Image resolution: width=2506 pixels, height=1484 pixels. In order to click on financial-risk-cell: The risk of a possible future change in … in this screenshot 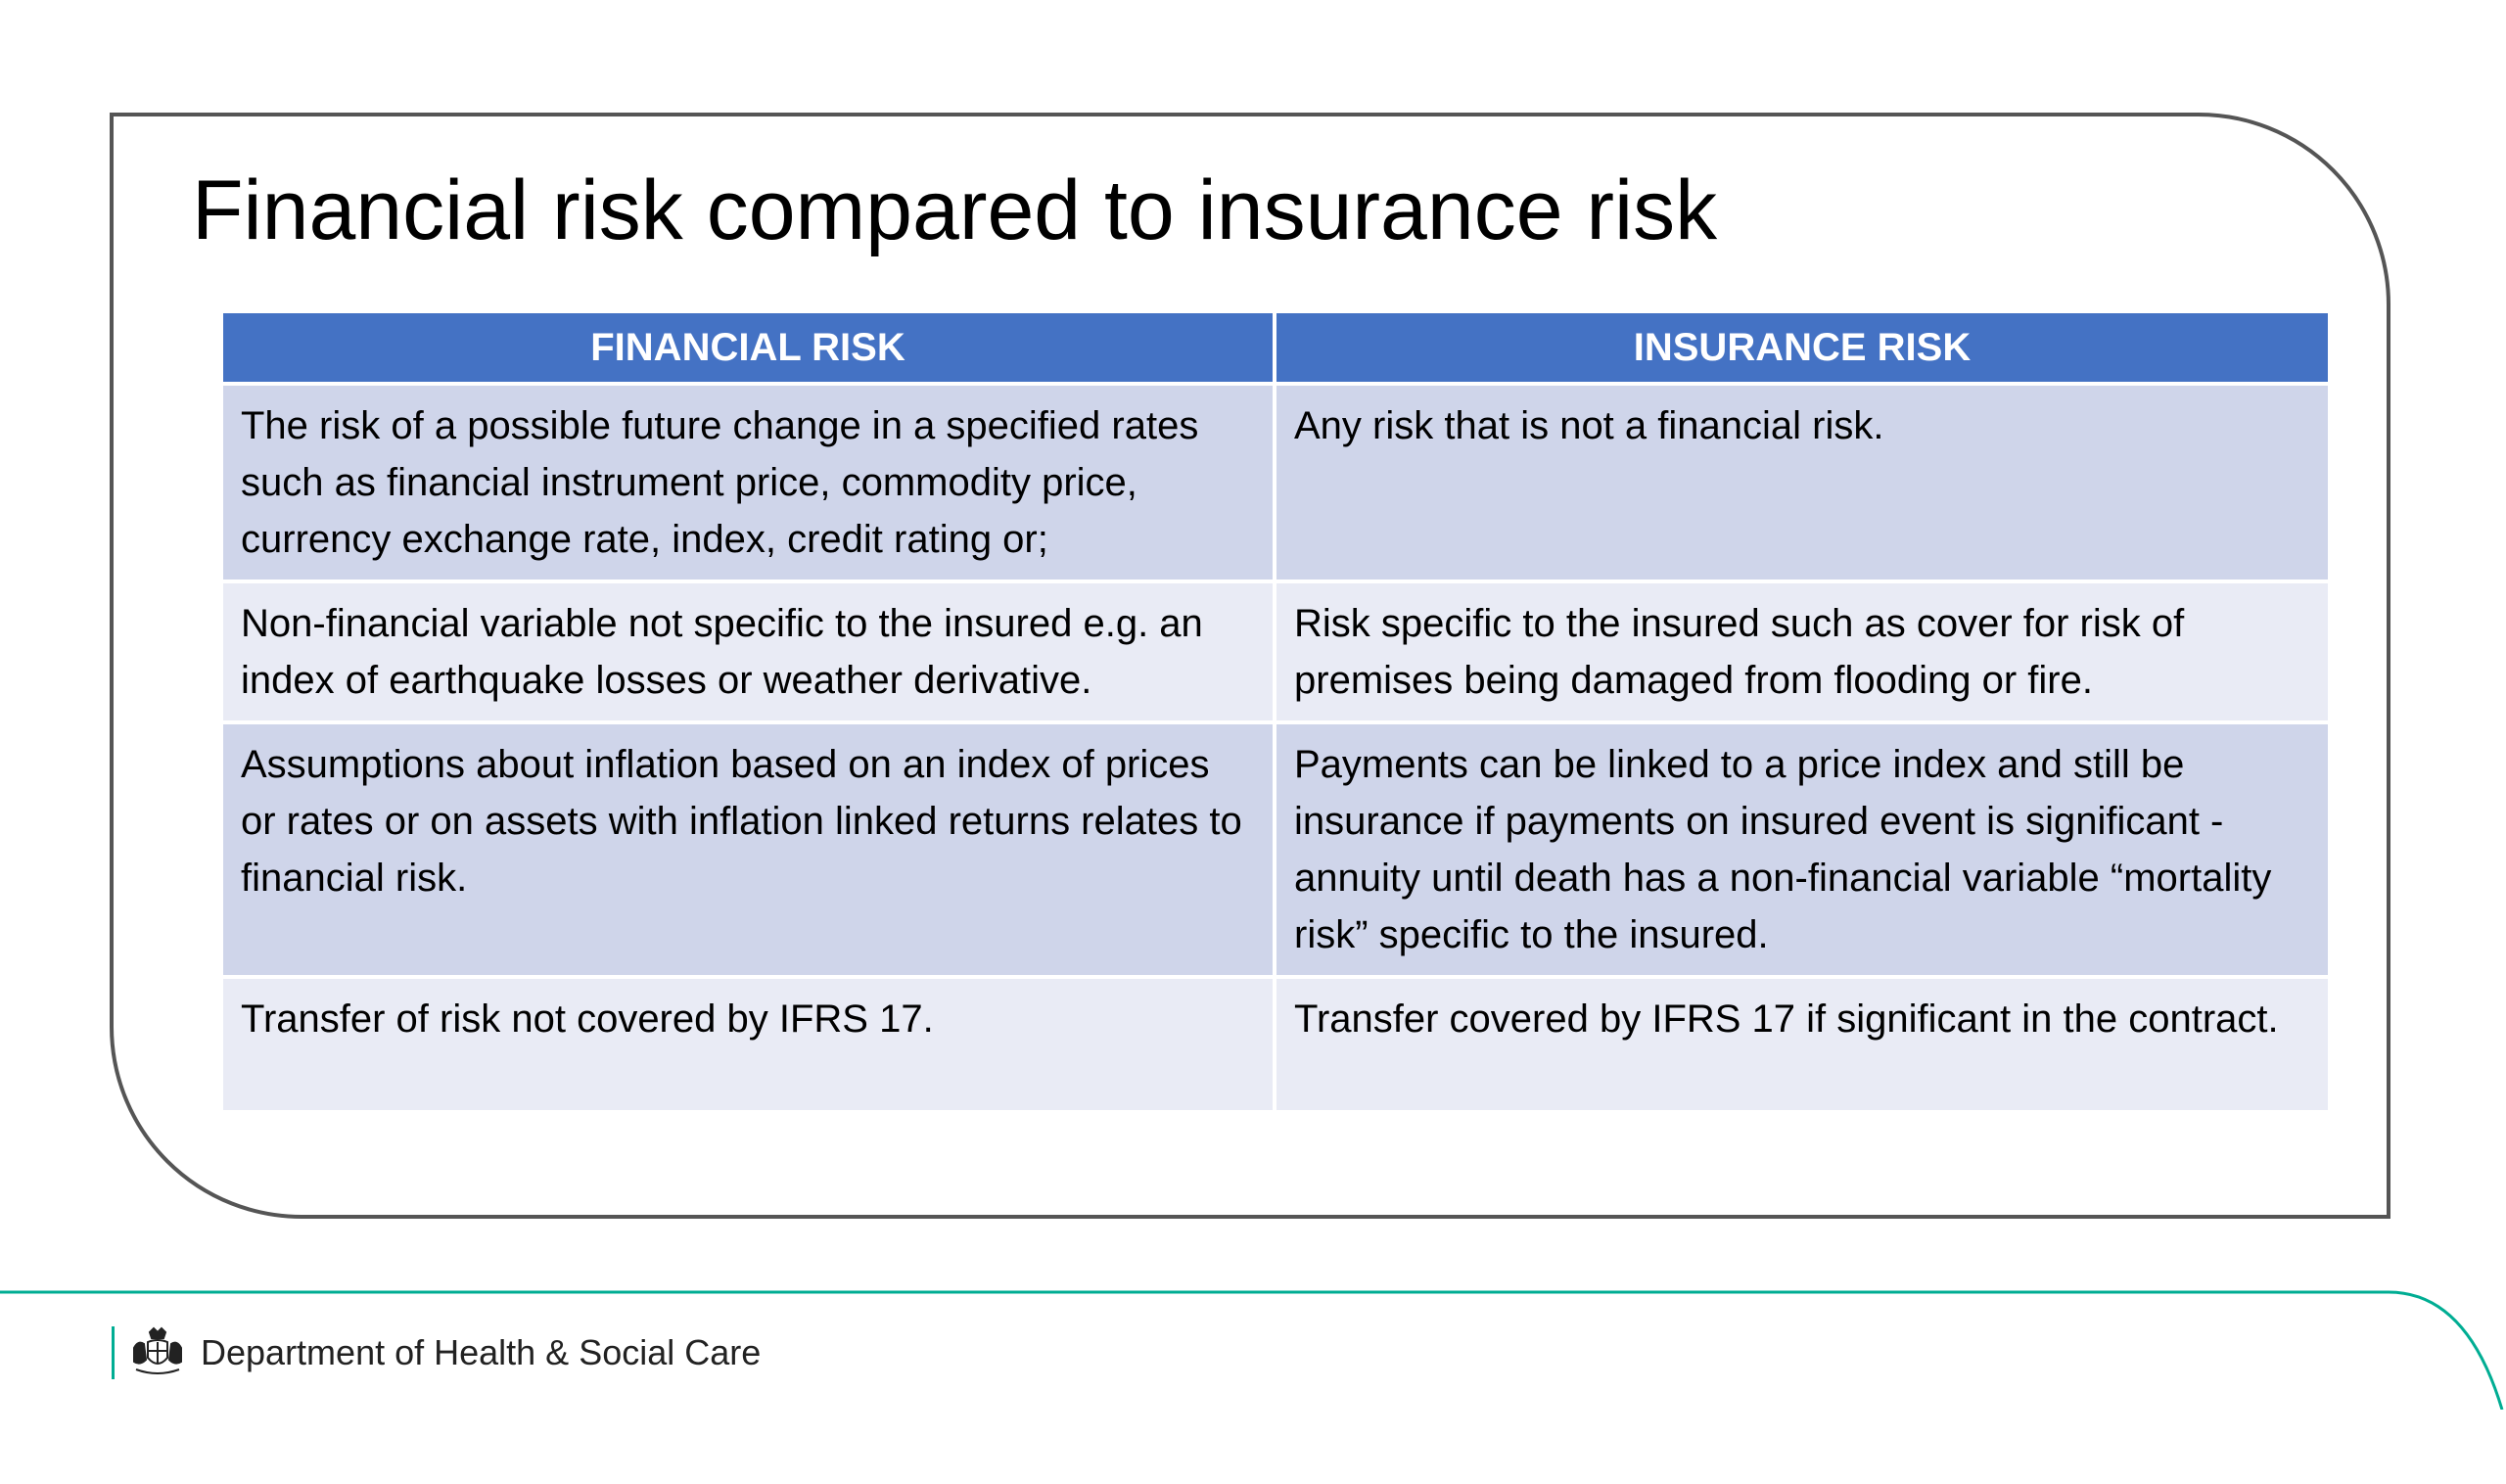, I will do `click(748, 483)`.